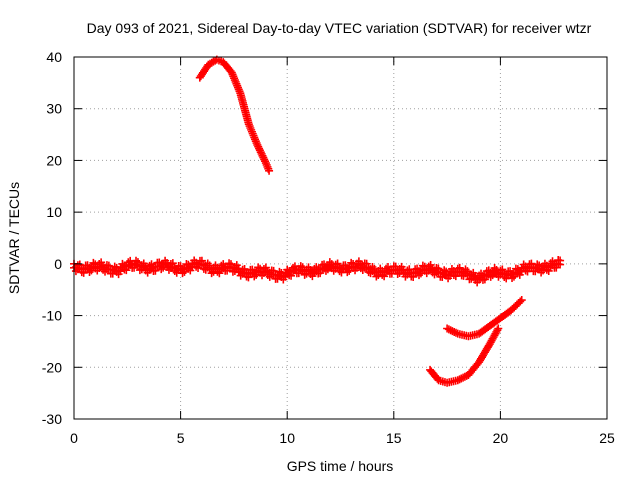 The height and width of the screenshot is (480, 640). What do you see at coordinates (52, 316) in the screenshot?
I see `y-tick-label: -10` at bounding box center [52, 316].